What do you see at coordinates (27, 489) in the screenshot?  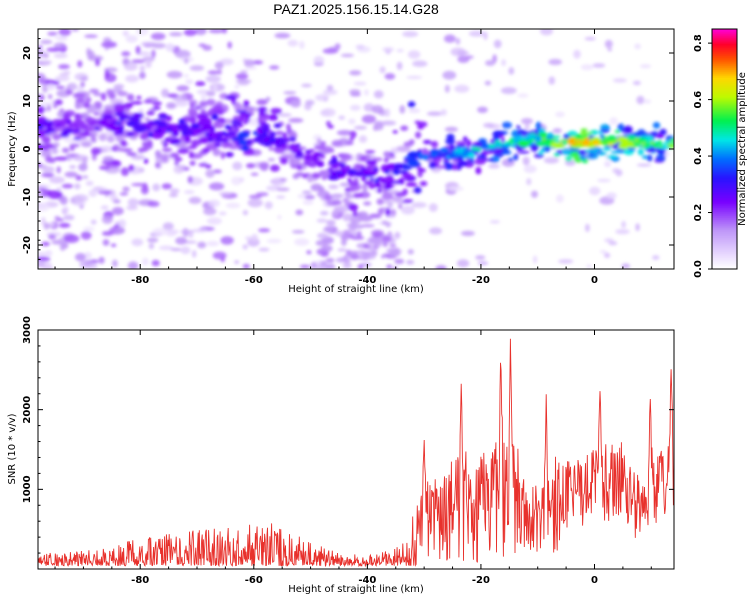 I see `y-tick-label: 1000` at bounding box center [27, 489].